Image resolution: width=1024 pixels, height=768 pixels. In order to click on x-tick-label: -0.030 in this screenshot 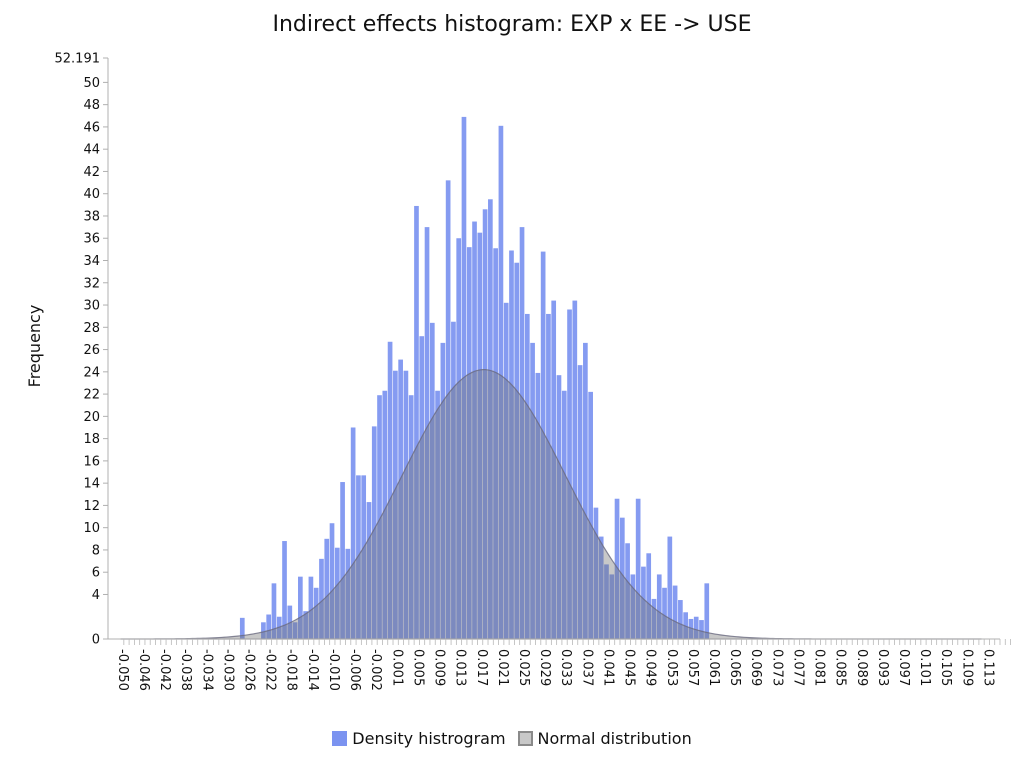, I will do `click(227, 670)`.